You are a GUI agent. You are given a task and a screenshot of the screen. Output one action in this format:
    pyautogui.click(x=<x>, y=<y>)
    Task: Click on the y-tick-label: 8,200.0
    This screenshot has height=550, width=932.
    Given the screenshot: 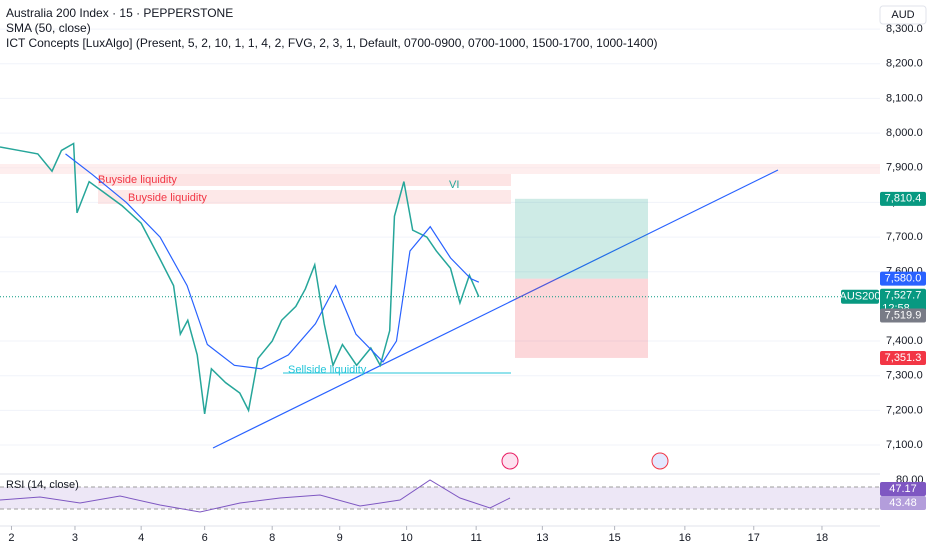 What is the action you would take?
    pyautogui.click(x=904, y=64)
    